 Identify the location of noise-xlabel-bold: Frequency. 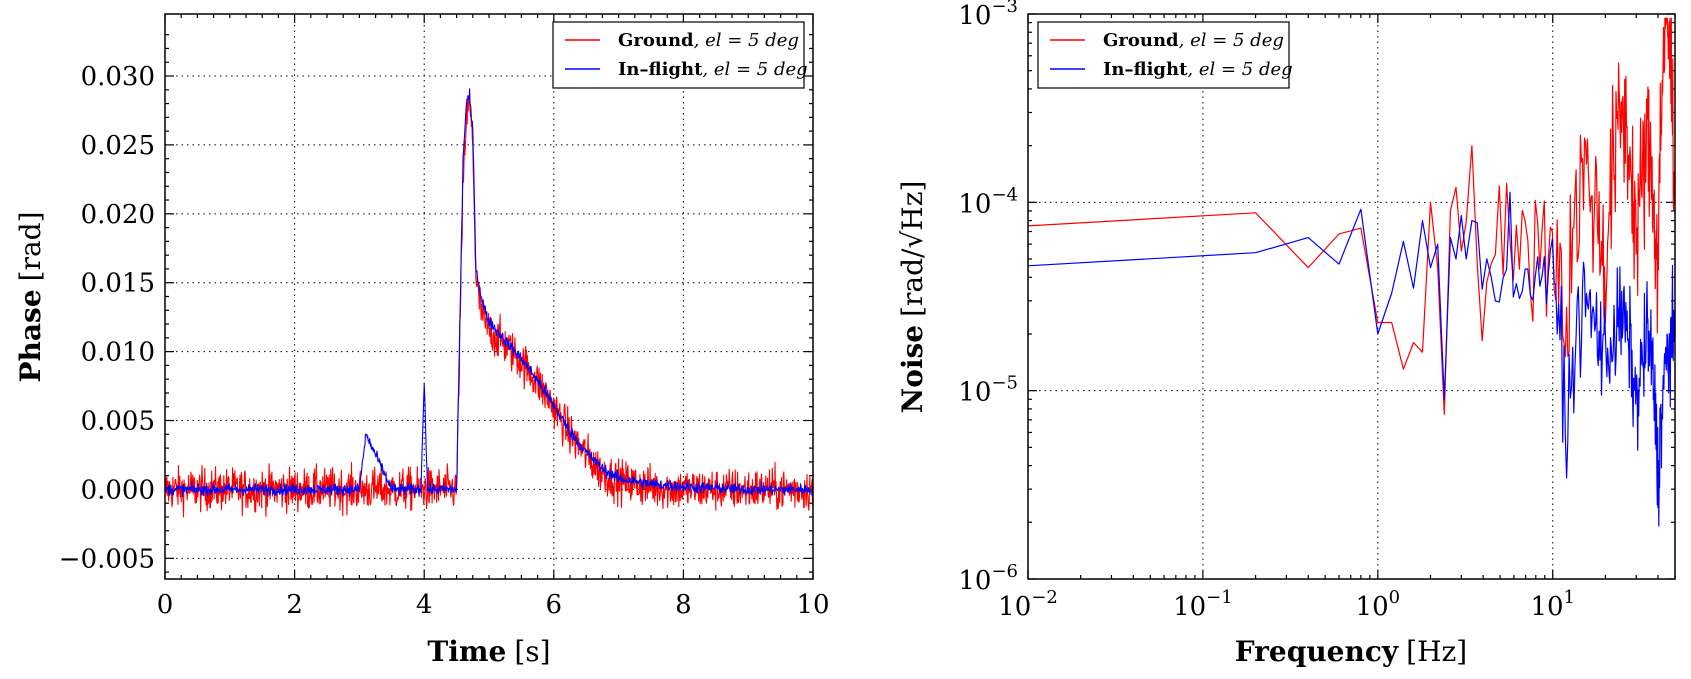
(1317, 651).